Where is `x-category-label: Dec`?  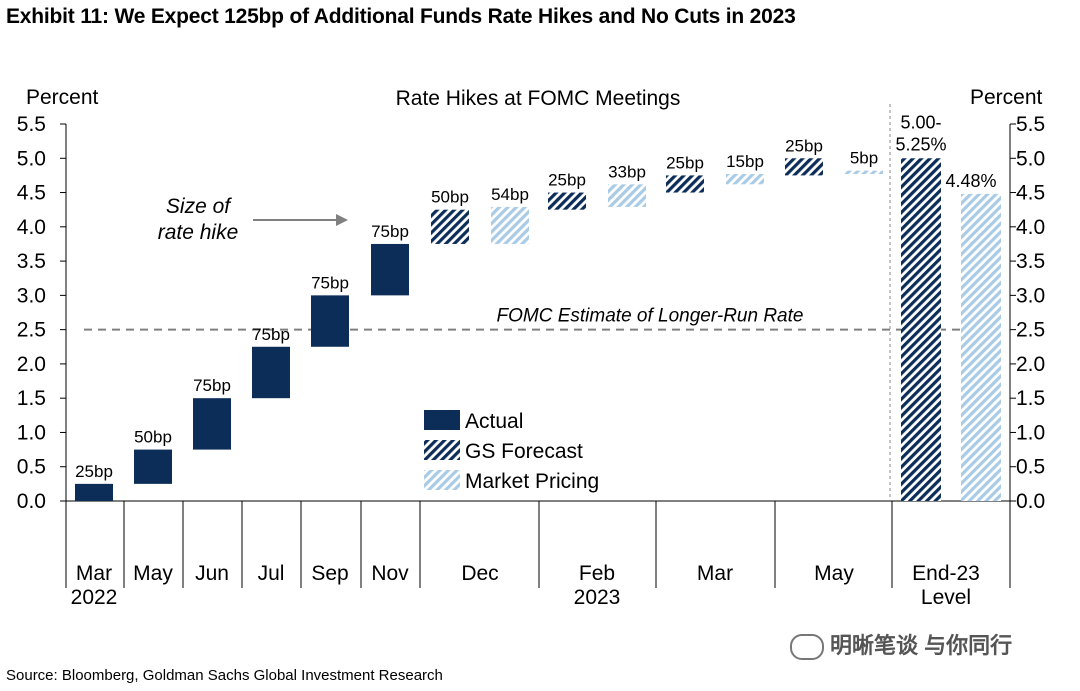 x-category-label: Dec is located at coordinates (479, 573).